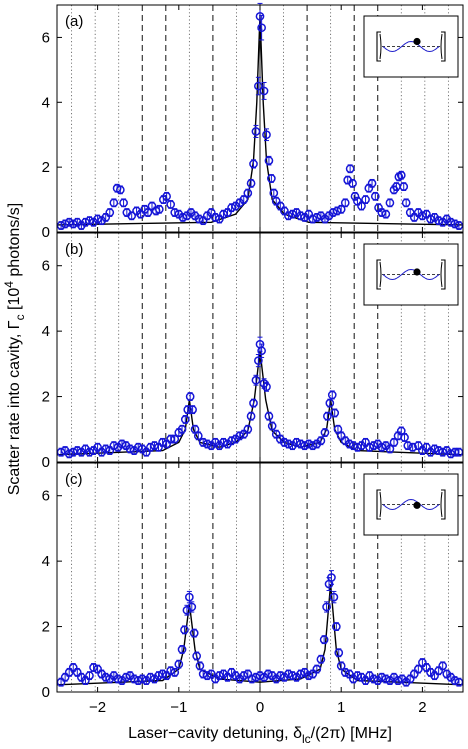 Image resolution: width=468 pixels, height=749 pixels. I want to click on panel-label: (b), so click(74, 249).